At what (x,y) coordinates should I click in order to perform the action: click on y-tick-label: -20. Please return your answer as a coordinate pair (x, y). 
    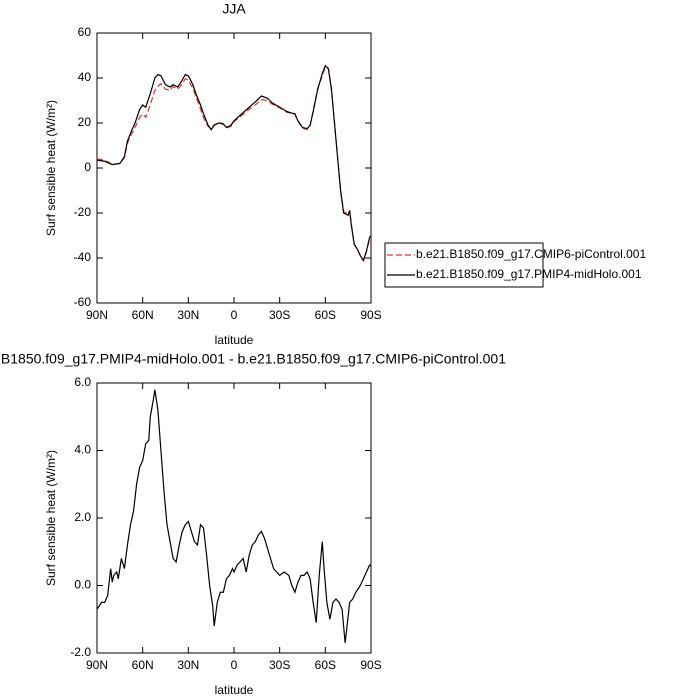
    Looking at the image, I should click on (83, 212).